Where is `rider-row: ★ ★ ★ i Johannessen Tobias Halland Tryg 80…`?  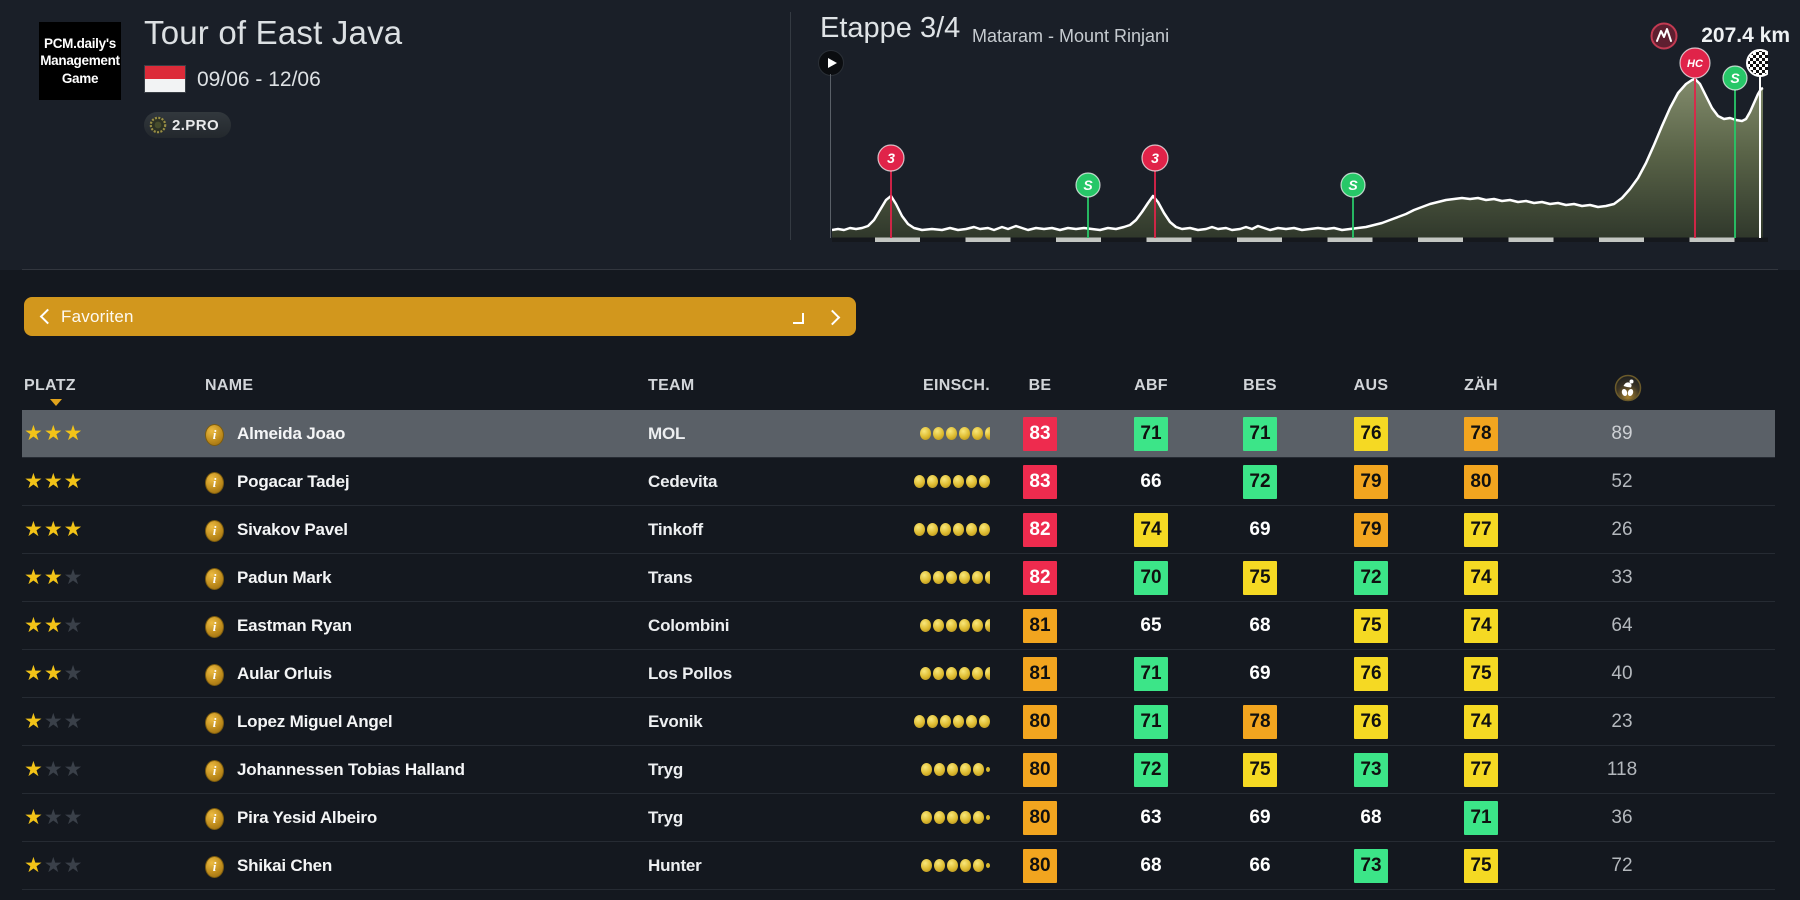
rider-row: ★ ★ ★ i Johannessen Tobias Halland Tryg 80… is located at coordinates (898, 770).